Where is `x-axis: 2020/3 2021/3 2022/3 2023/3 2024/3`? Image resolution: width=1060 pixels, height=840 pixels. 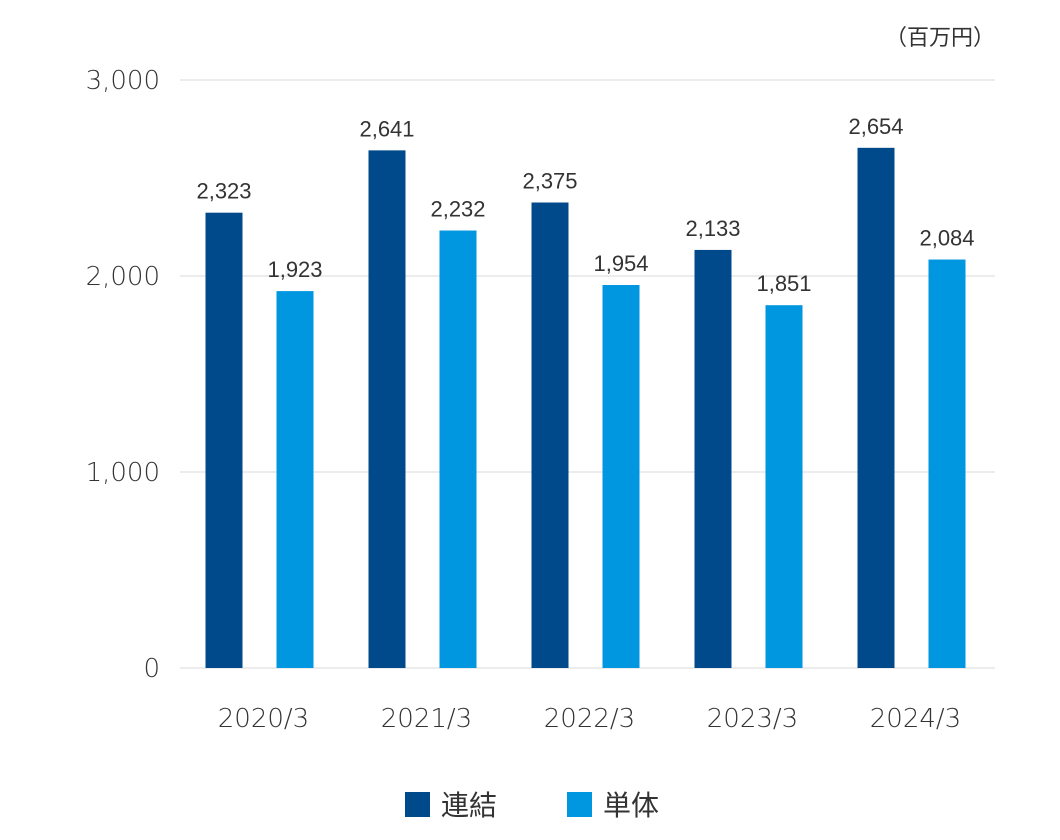
x-axis: 2020/3 2021/3 2022/3 2023/3 2024/3 is located at coordinates (589, 719).